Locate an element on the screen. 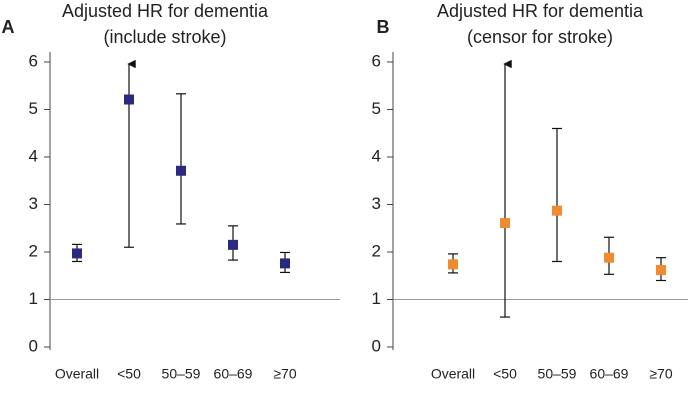  panel-label: B is located at coordinates (383, 27).